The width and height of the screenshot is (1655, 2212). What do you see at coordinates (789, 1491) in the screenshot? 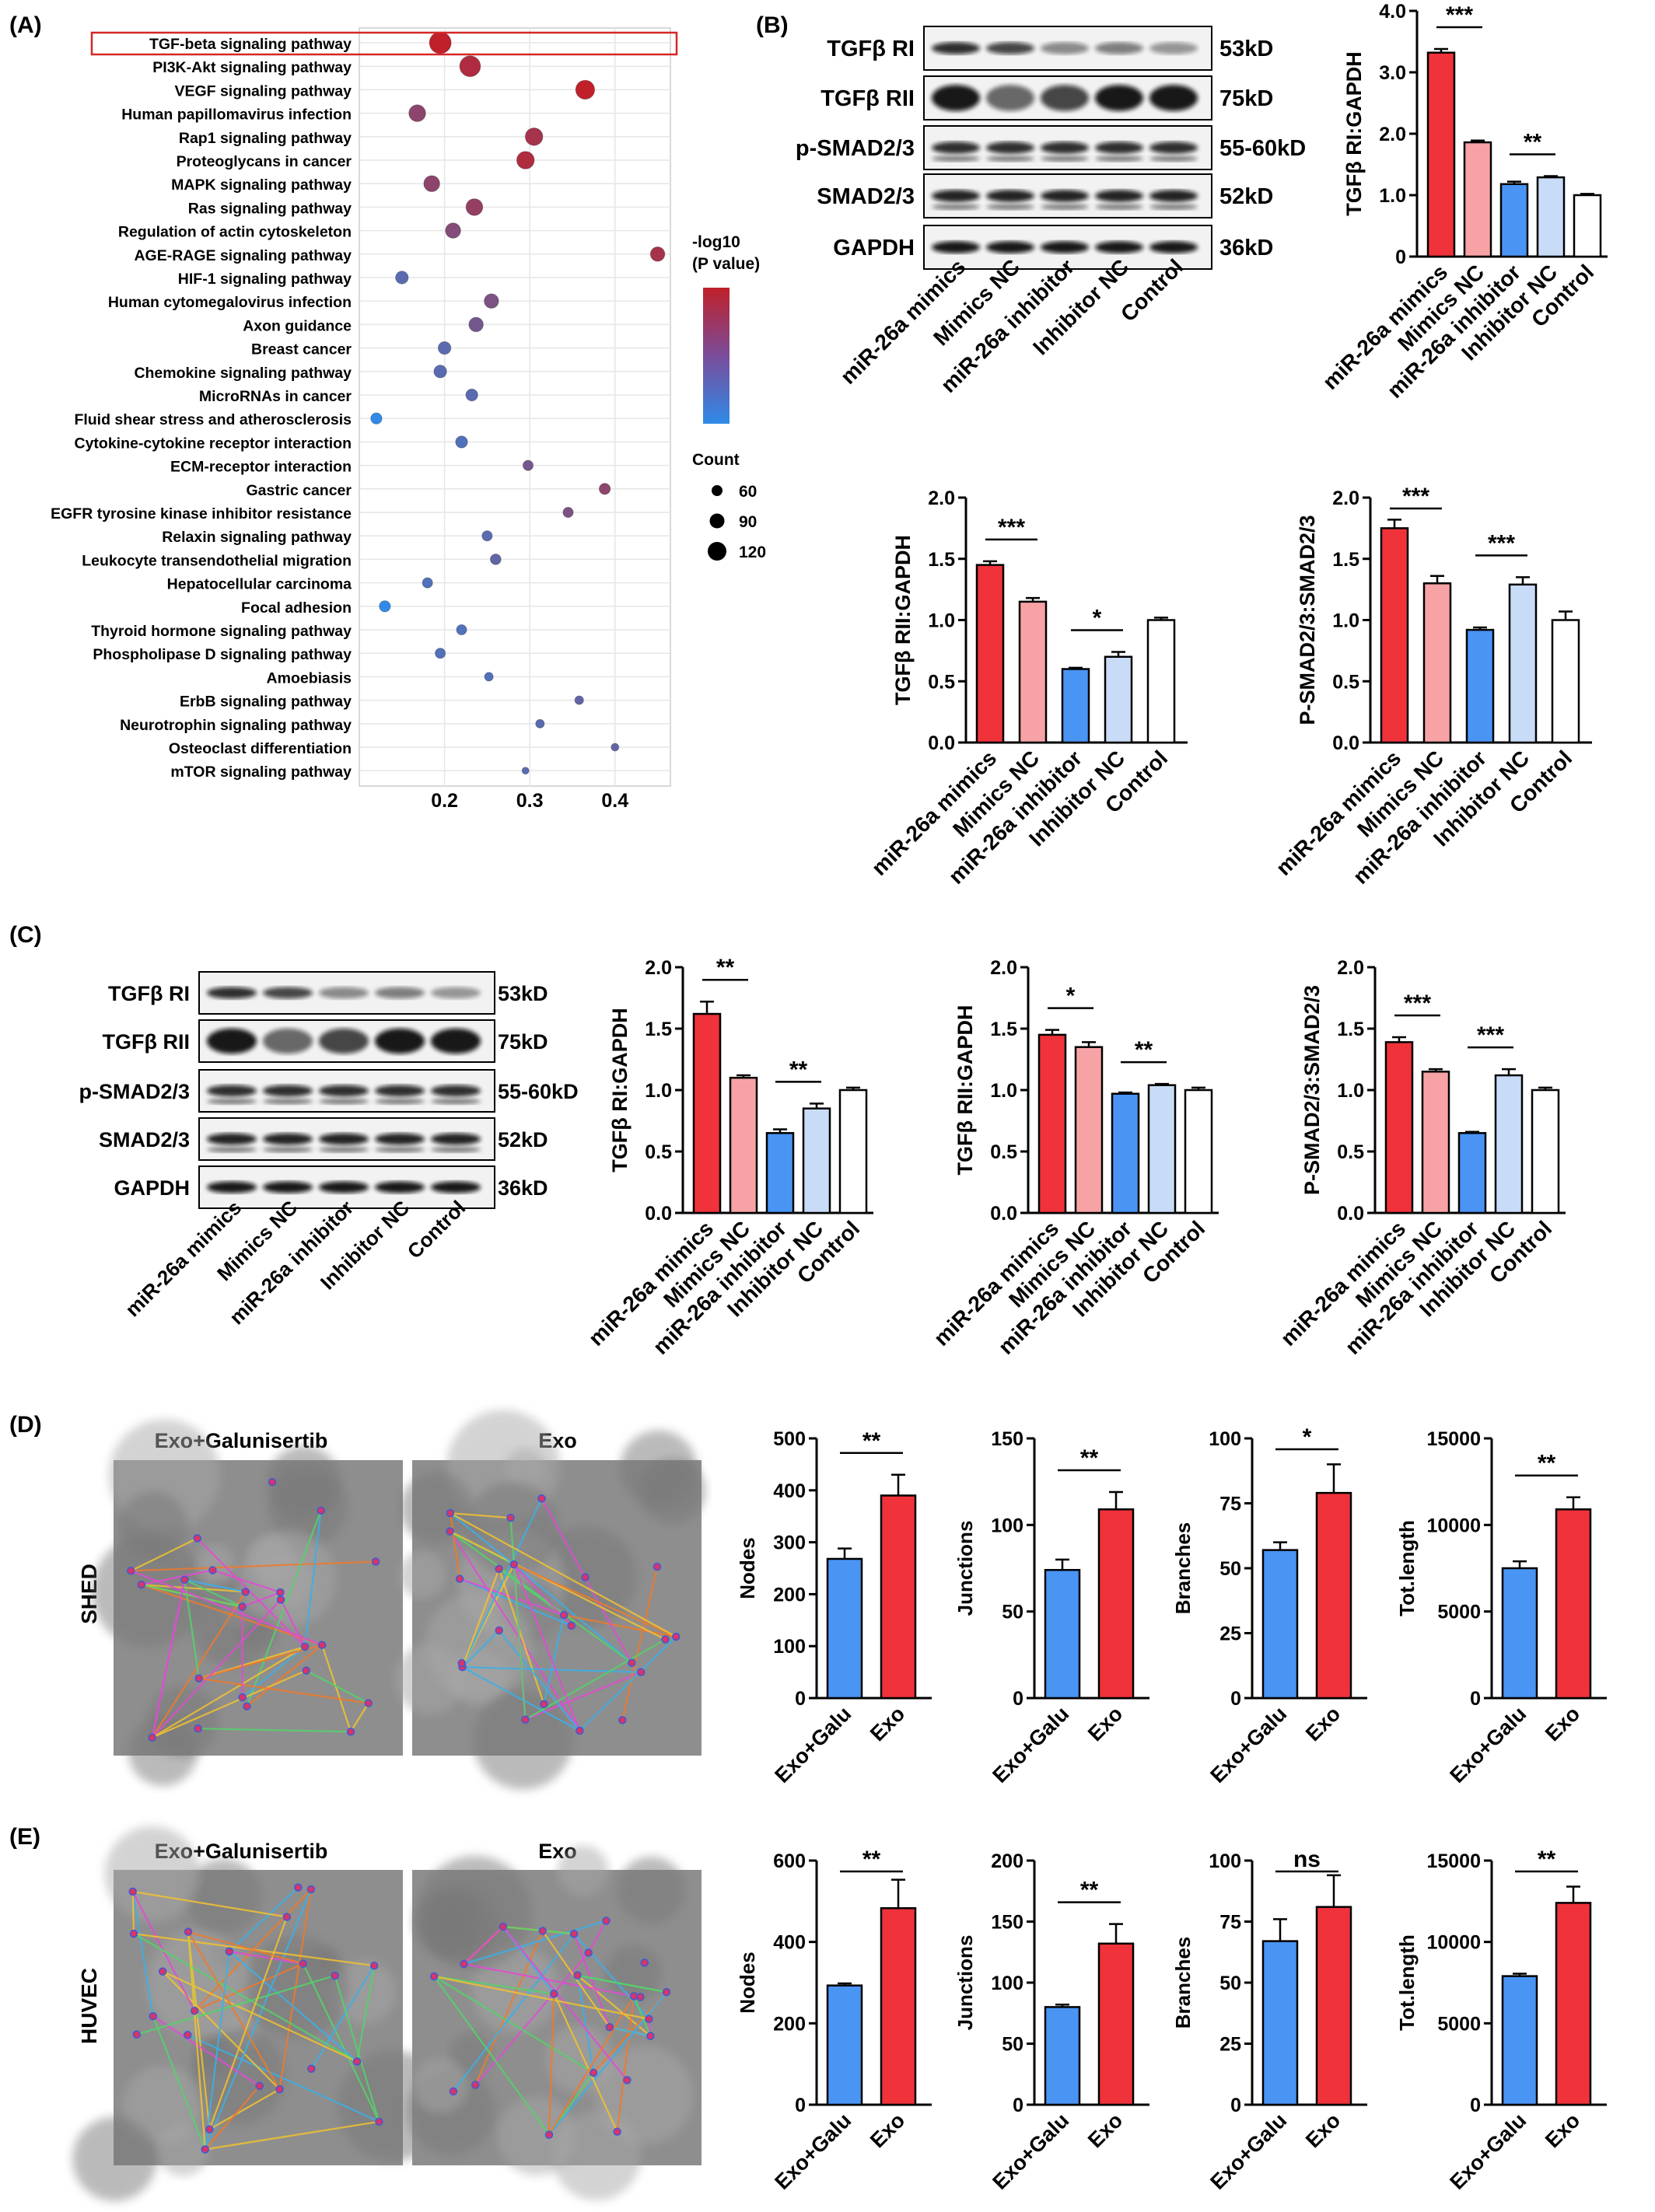
I see `y-tick-label: 400` at bounding box center [789, 1491].